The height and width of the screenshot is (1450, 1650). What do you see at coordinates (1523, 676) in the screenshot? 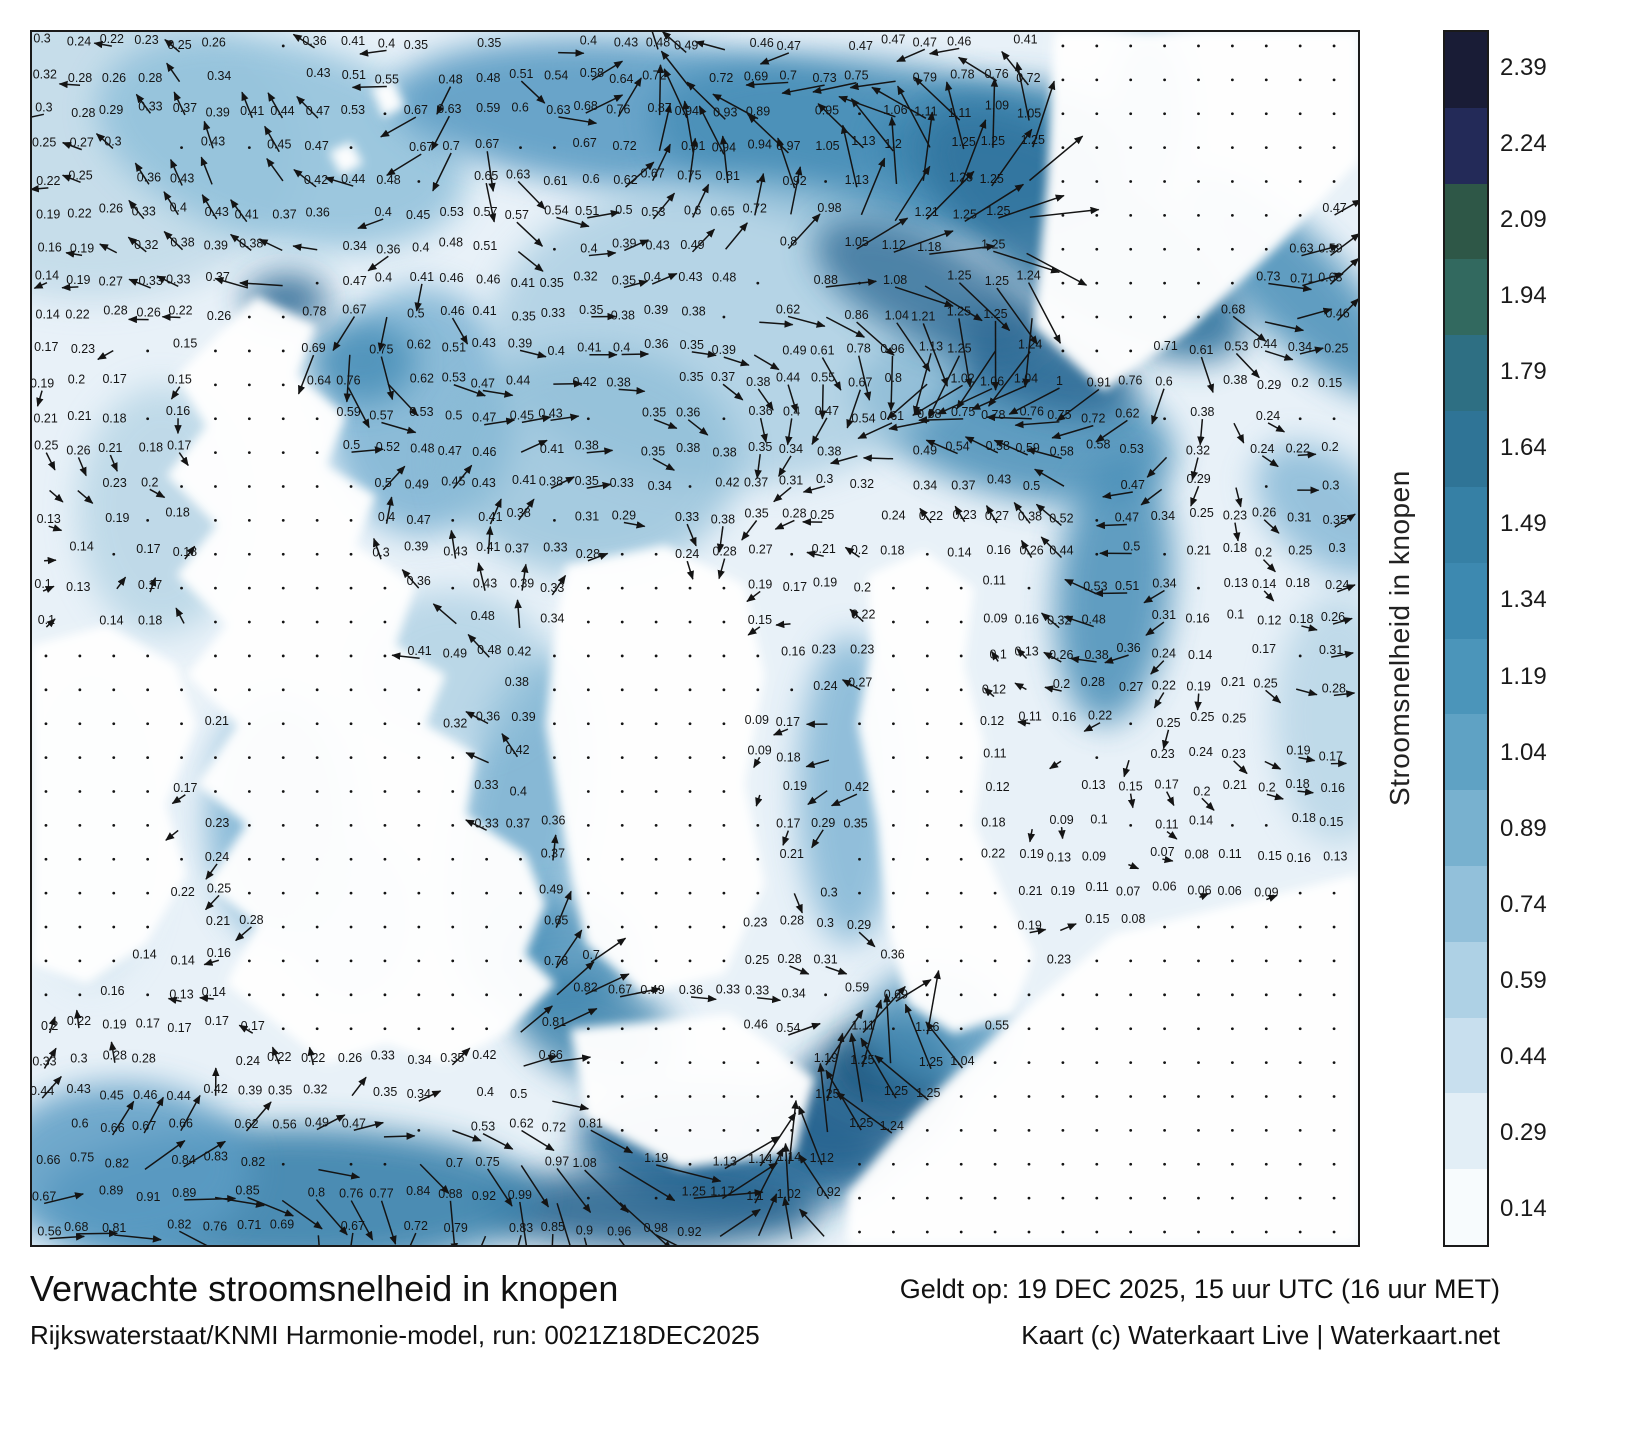
I see `colorbar-tick: 1.19` at bounding box center [1523, 676].